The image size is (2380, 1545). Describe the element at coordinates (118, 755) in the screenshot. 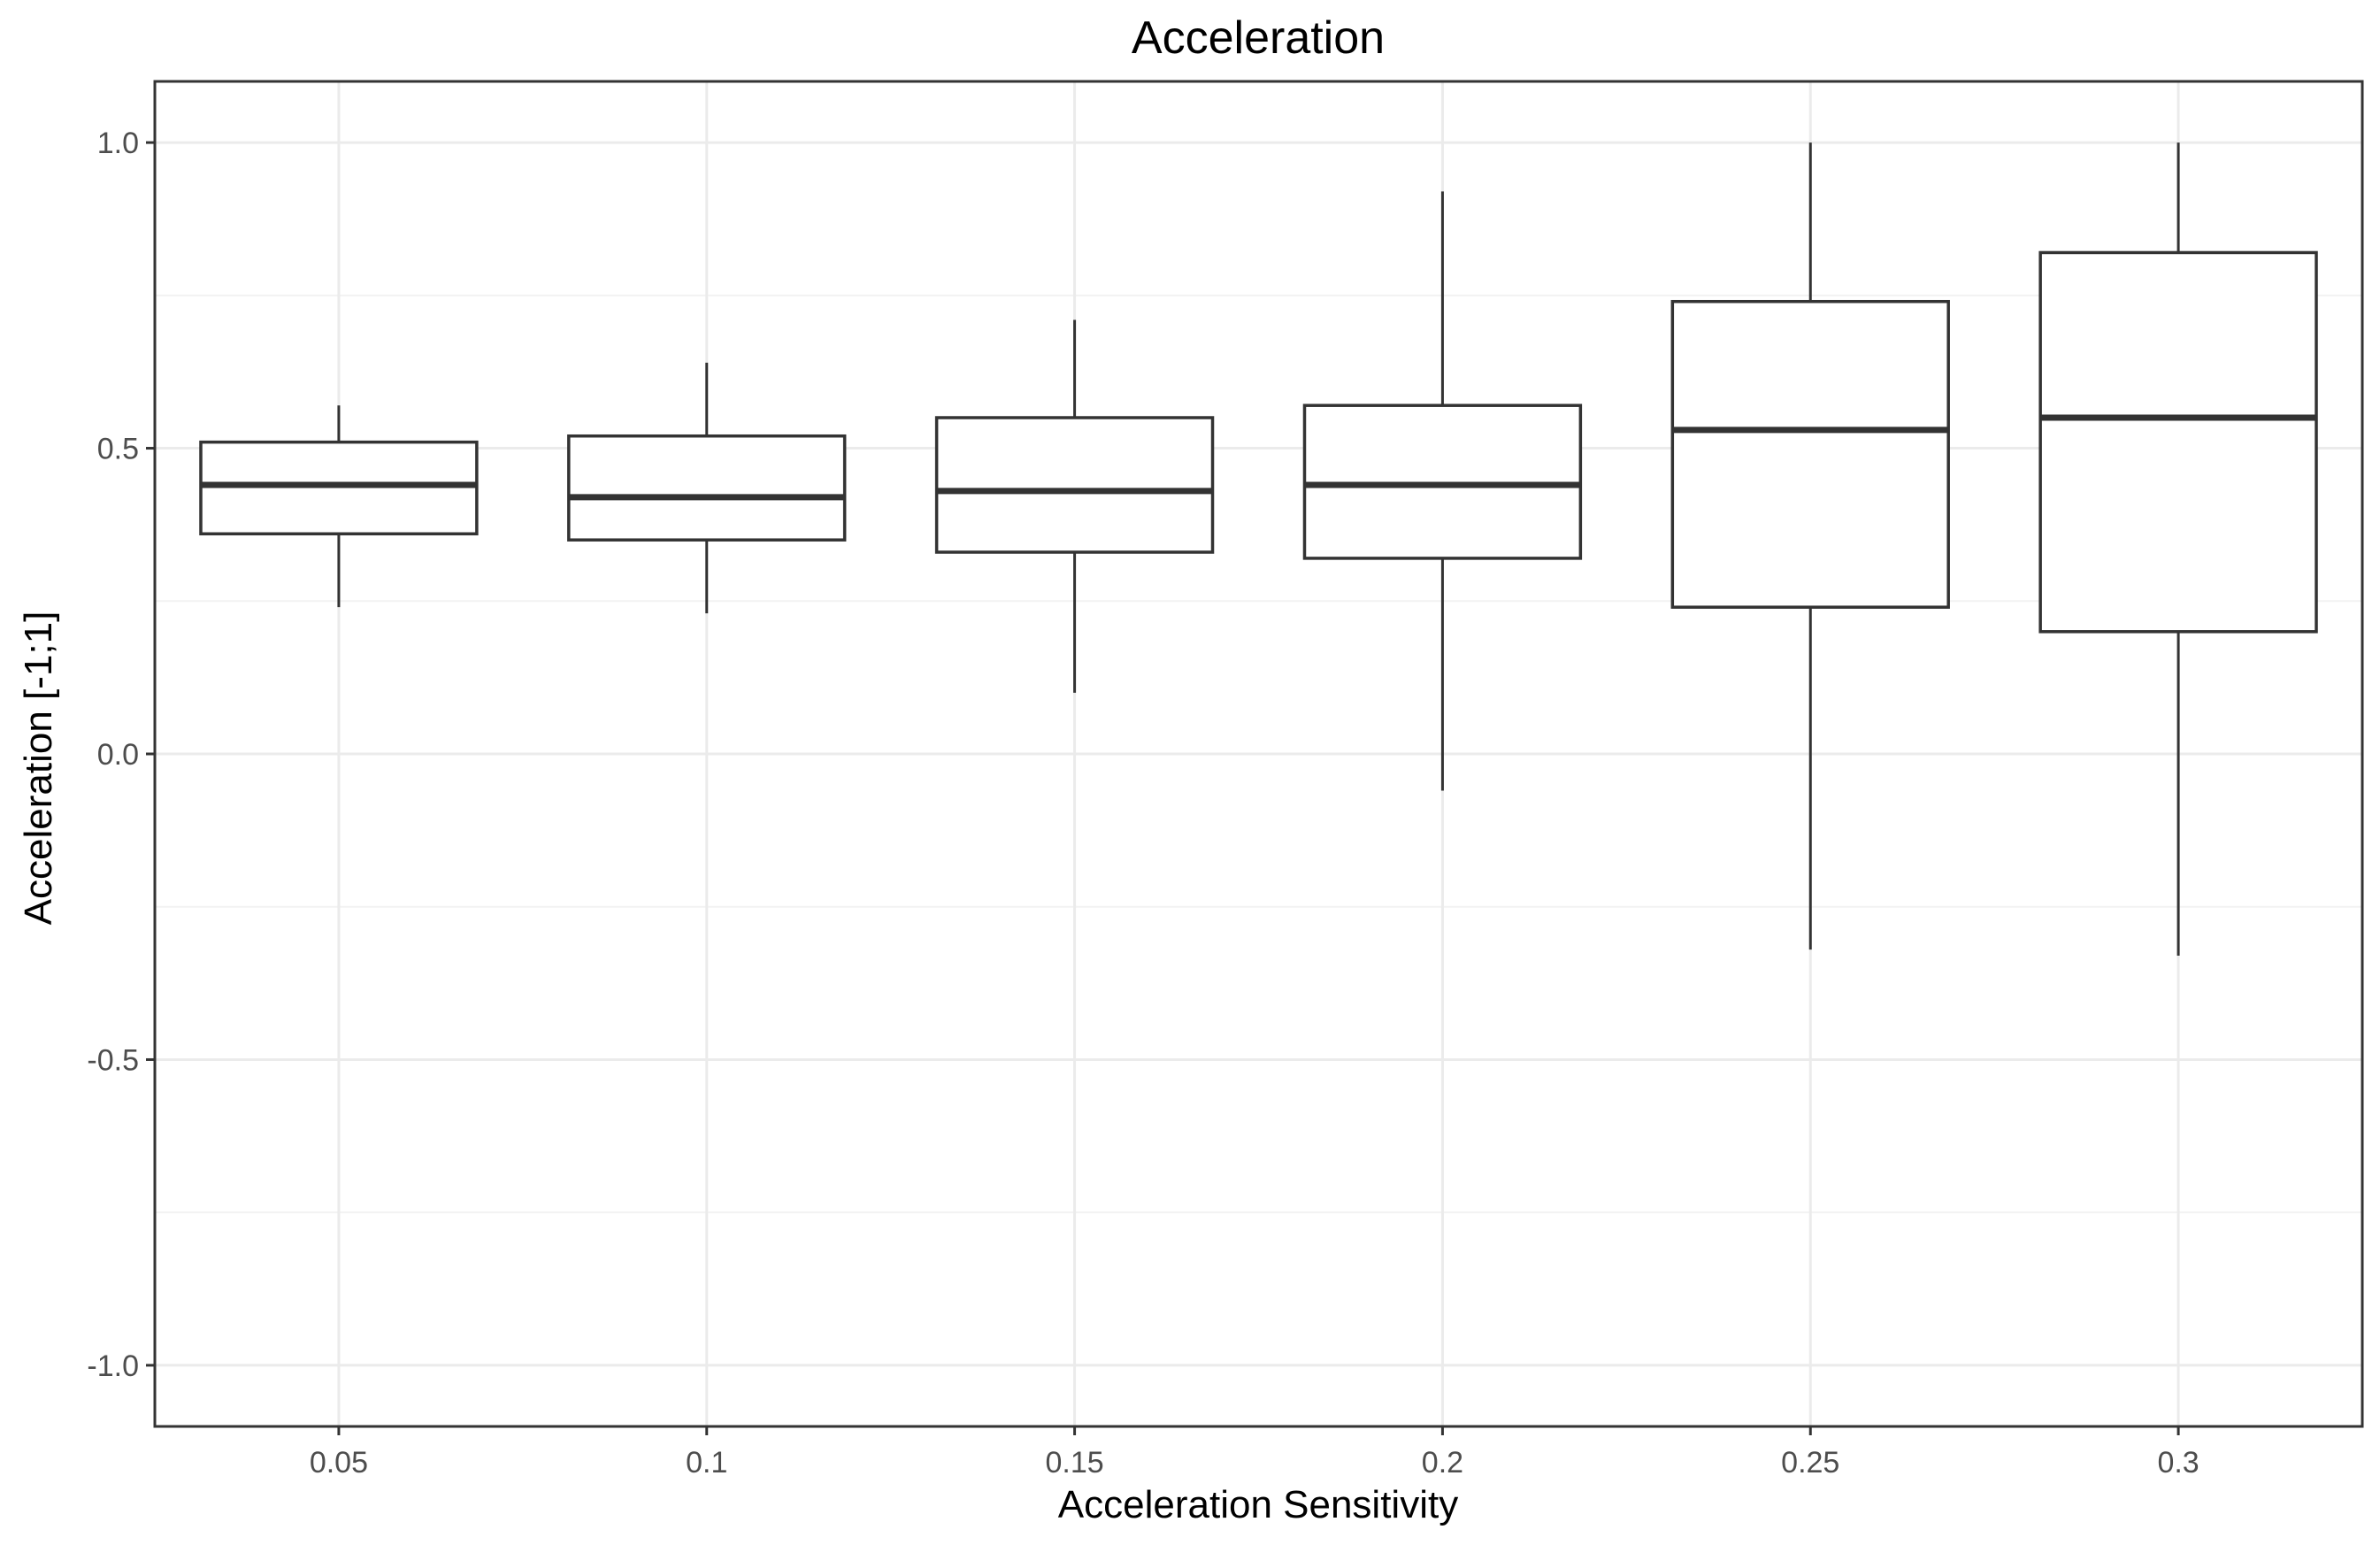

I see `y-tick-label: 0.0` at that location.